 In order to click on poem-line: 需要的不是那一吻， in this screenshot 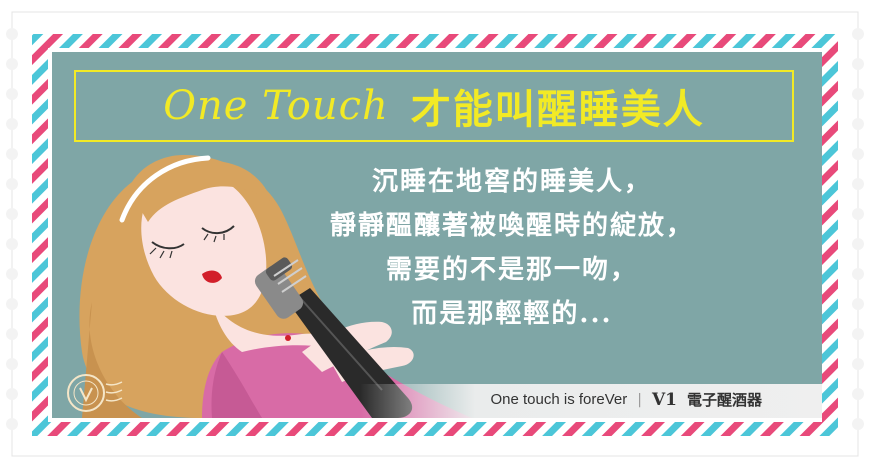, I will do `click(511, 270)`.